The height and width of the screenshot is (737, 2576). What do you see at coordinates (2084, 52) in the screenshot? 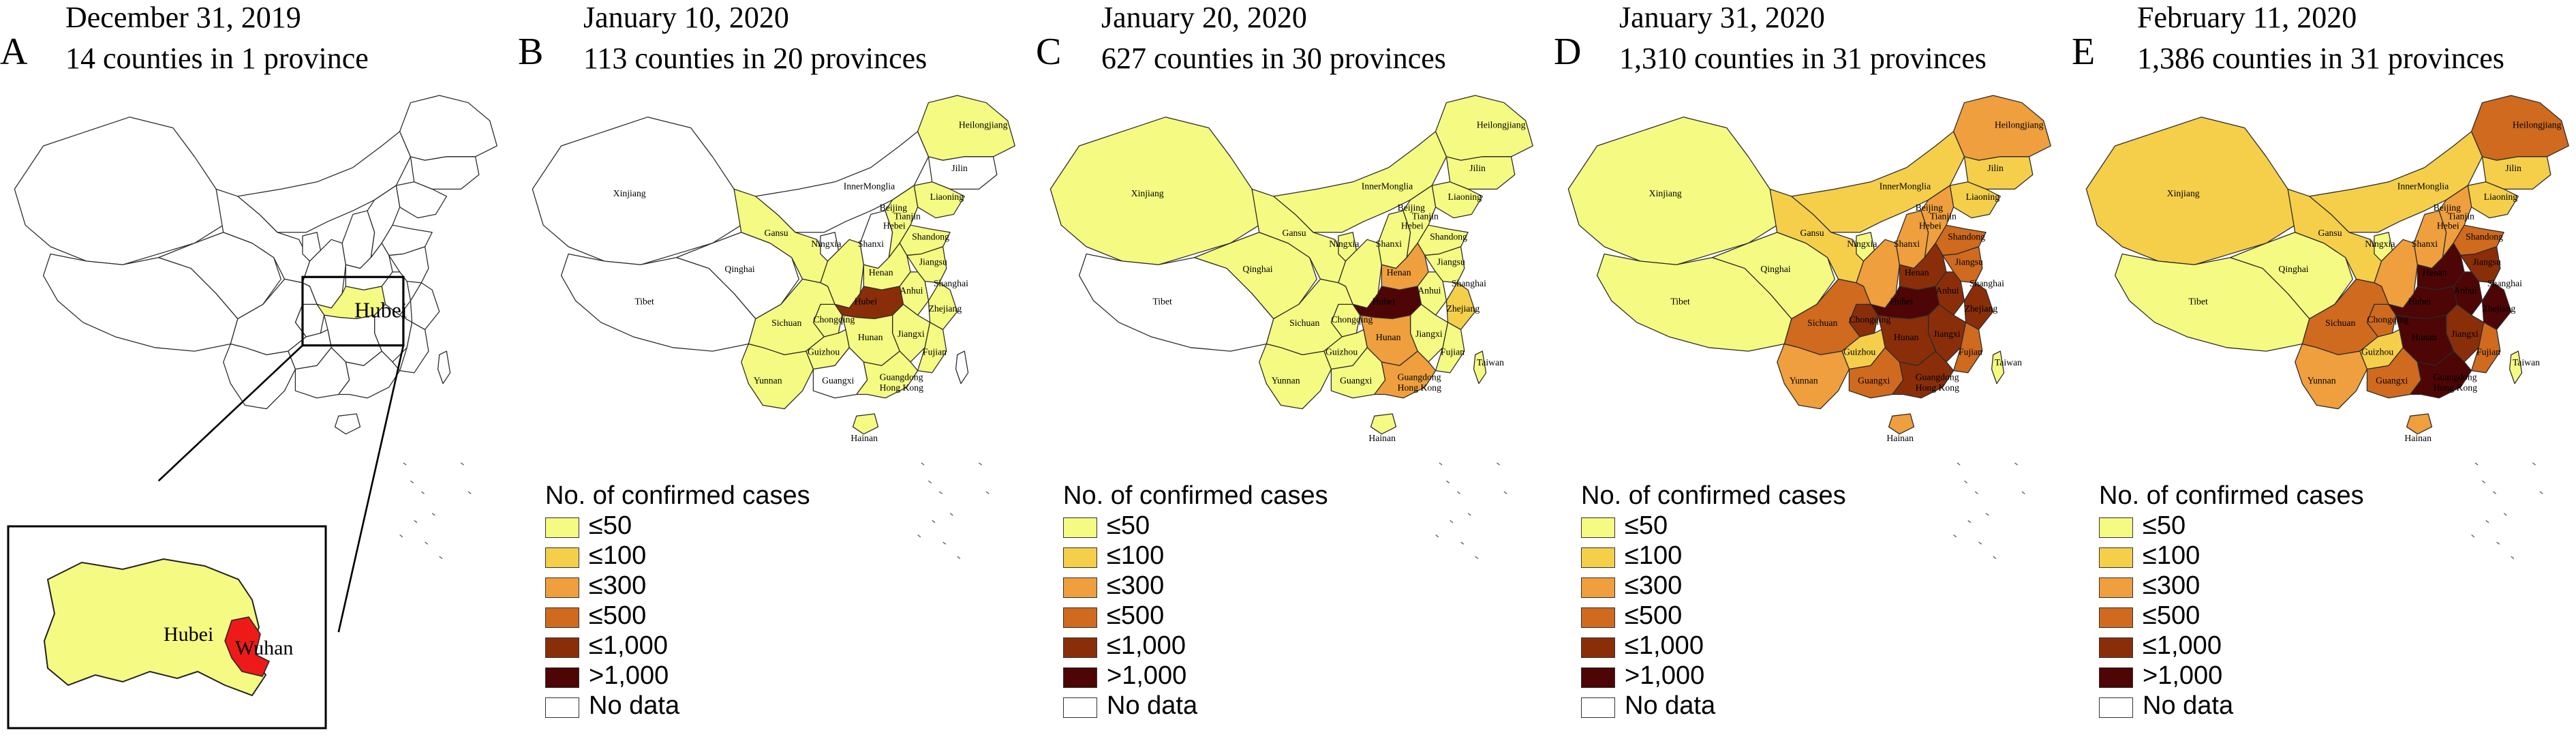
I see `panel-letter: E` at bounding box center [2084, 52].